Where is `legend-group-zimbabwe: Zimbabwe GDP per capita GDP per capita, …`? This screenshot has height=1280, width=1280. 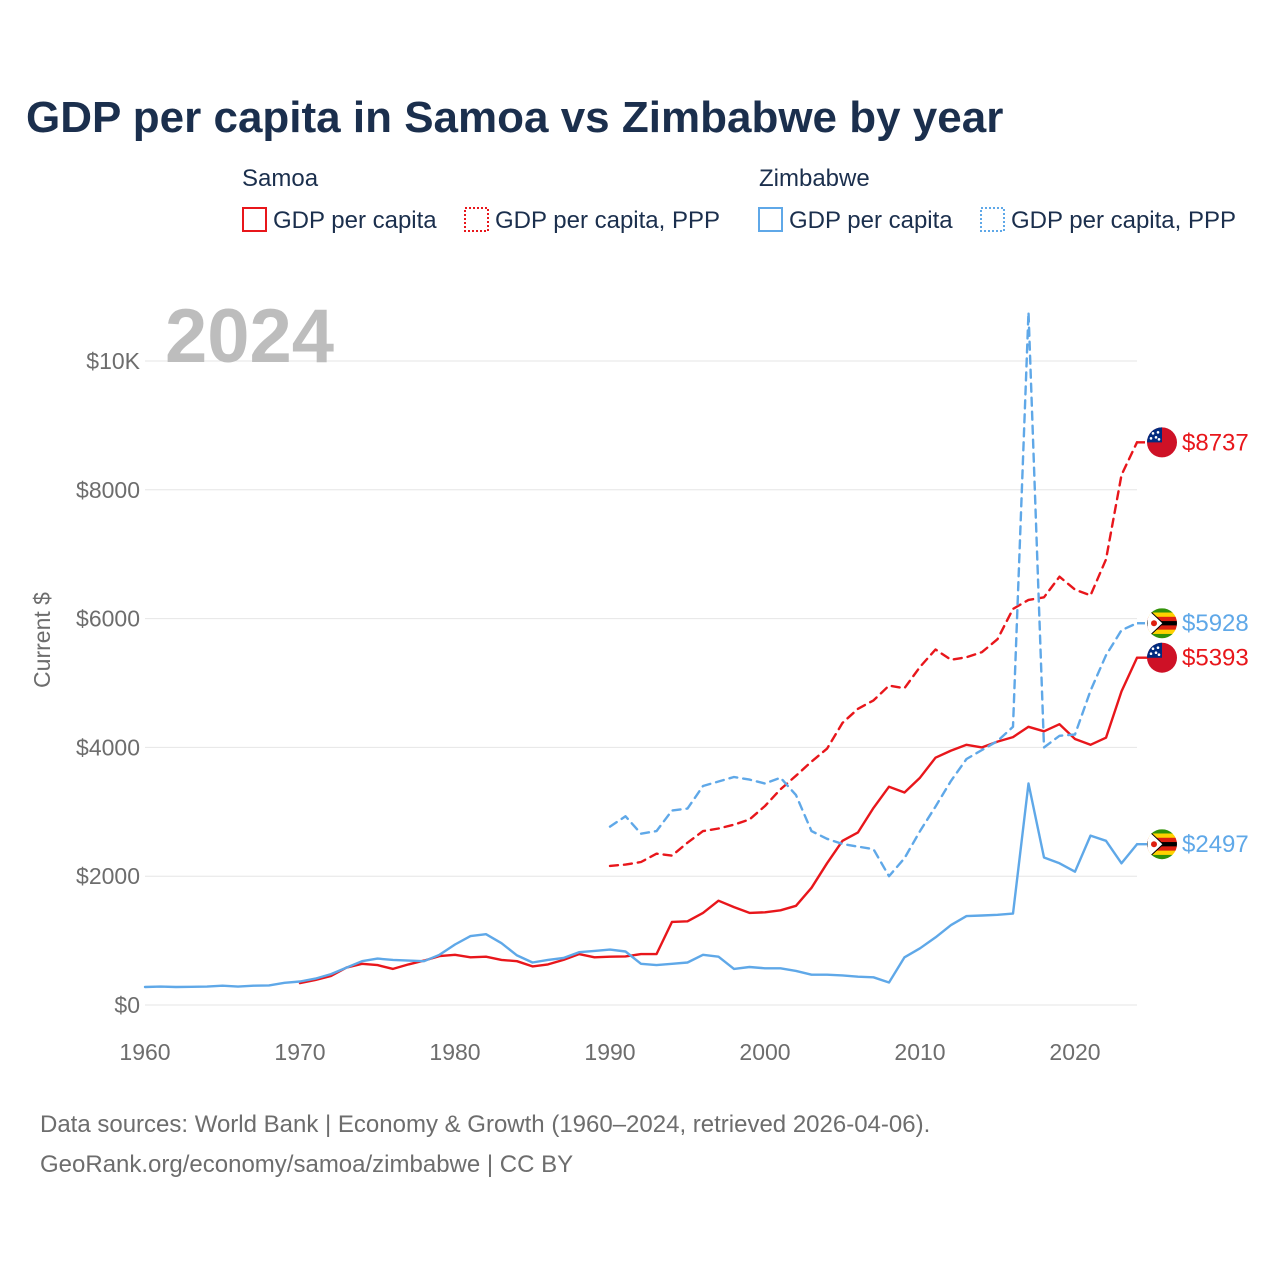 legend-group-zimbabwe: Zimbabwe GDP per capita GDP per capita, … is located at coordinates (997, 199).